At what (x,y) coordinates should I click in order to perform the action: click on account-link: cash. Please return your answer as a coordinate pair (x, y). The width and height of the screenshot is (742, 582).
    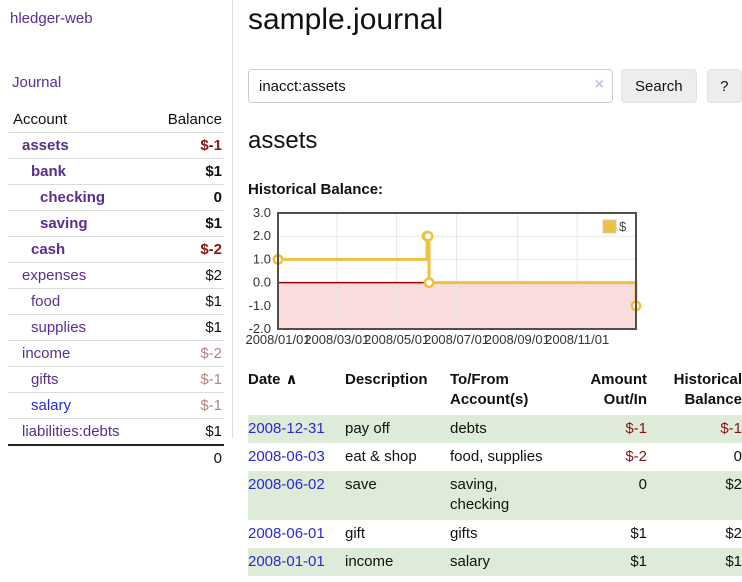
    Looking at the image, I should click on (48, 249).